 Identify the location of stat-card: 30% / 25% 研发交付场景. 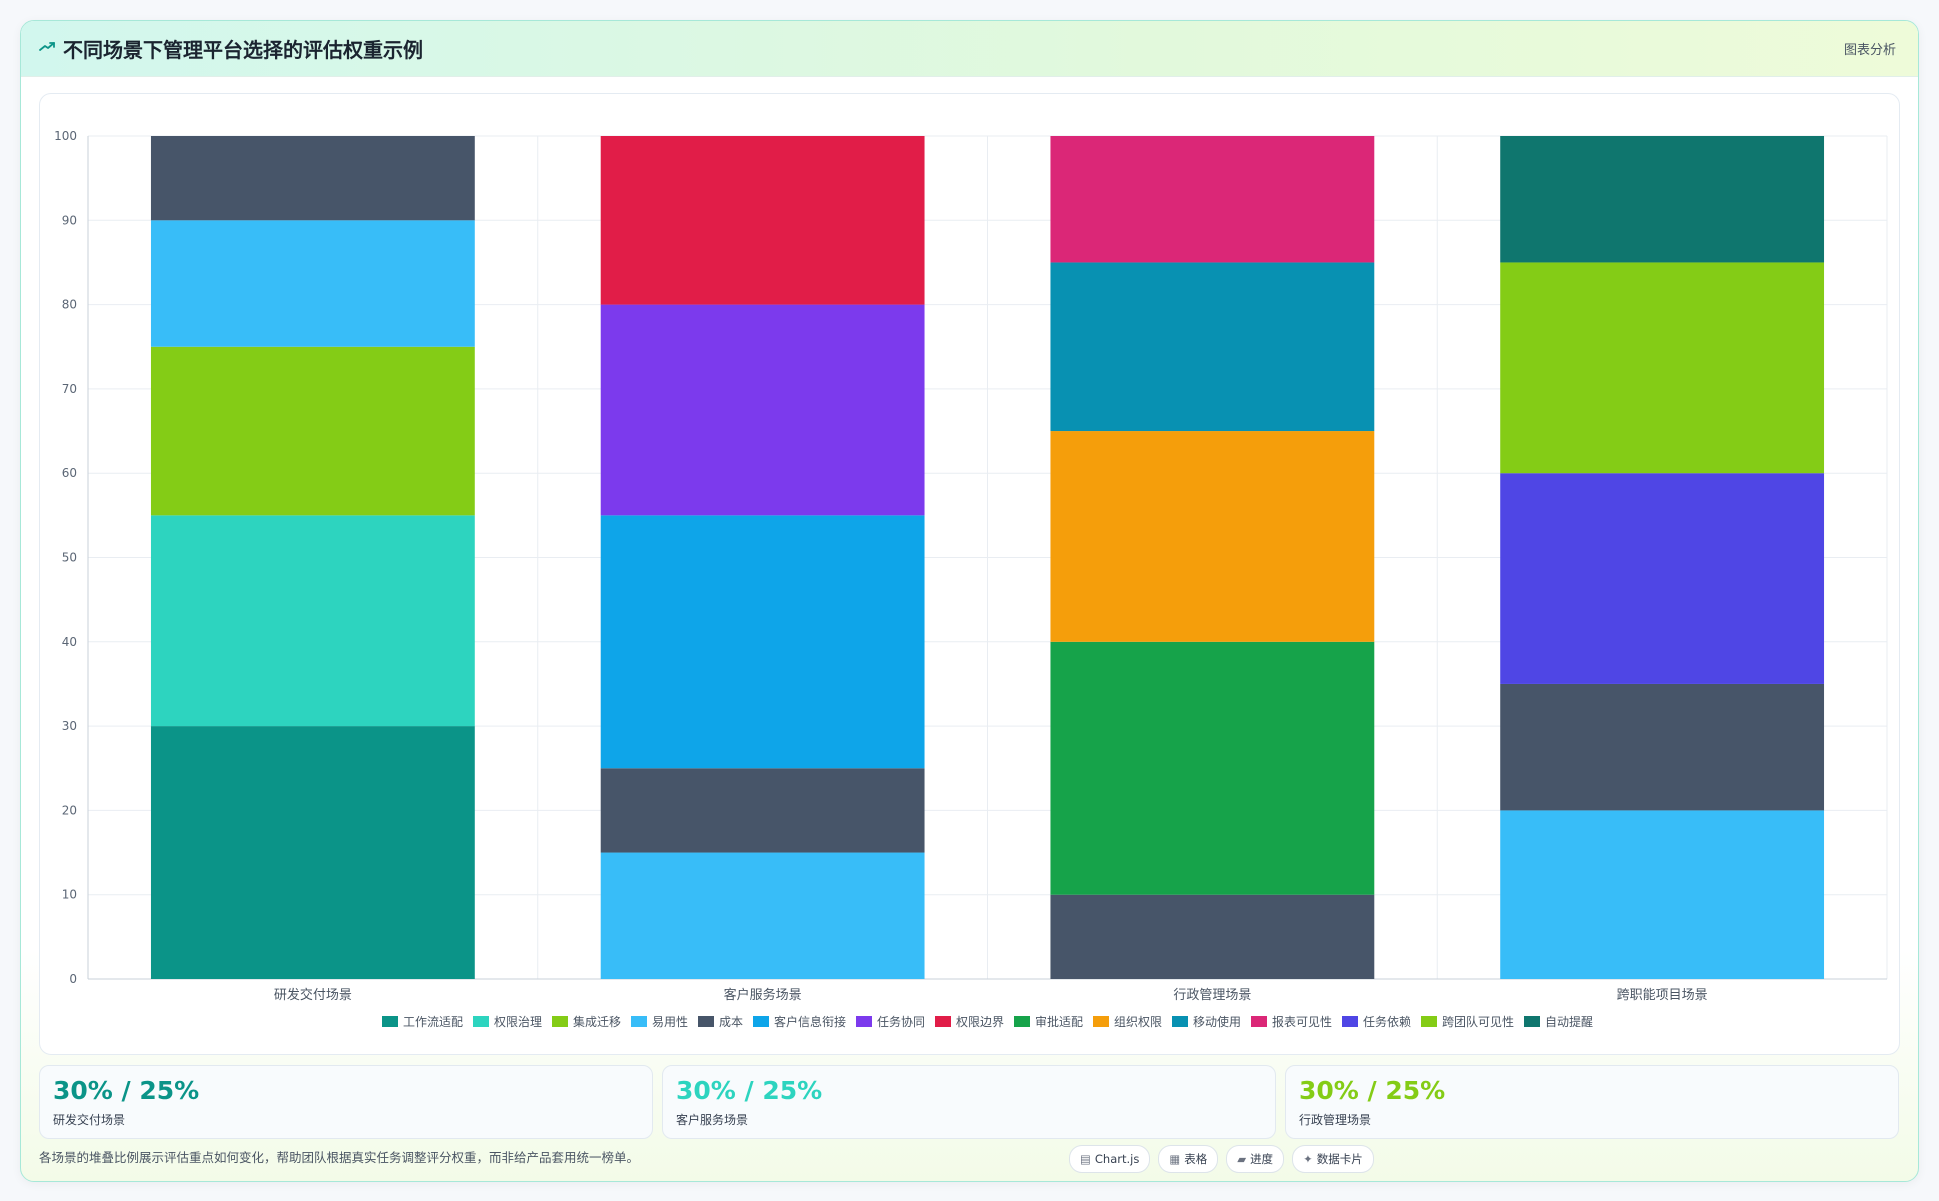
(346, 1102).